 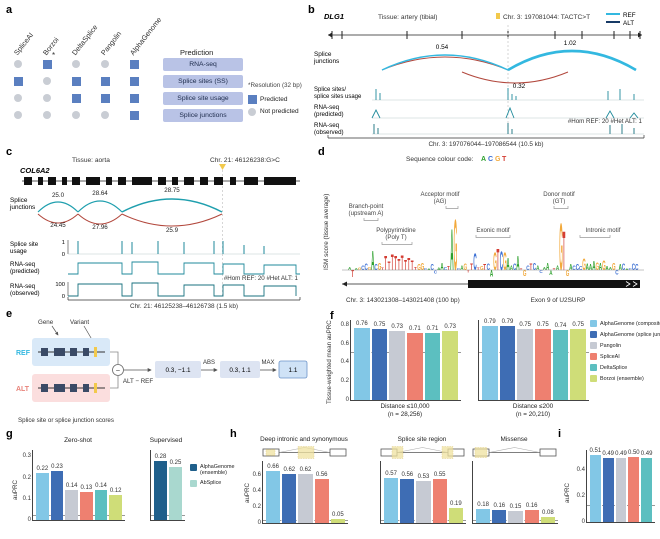 What do you see at coordinates (212, 477) in the screenshot?
I see `supervised-legend: AlphaGenome (ensemble) AbSplice` at bounding box center [212, 477].